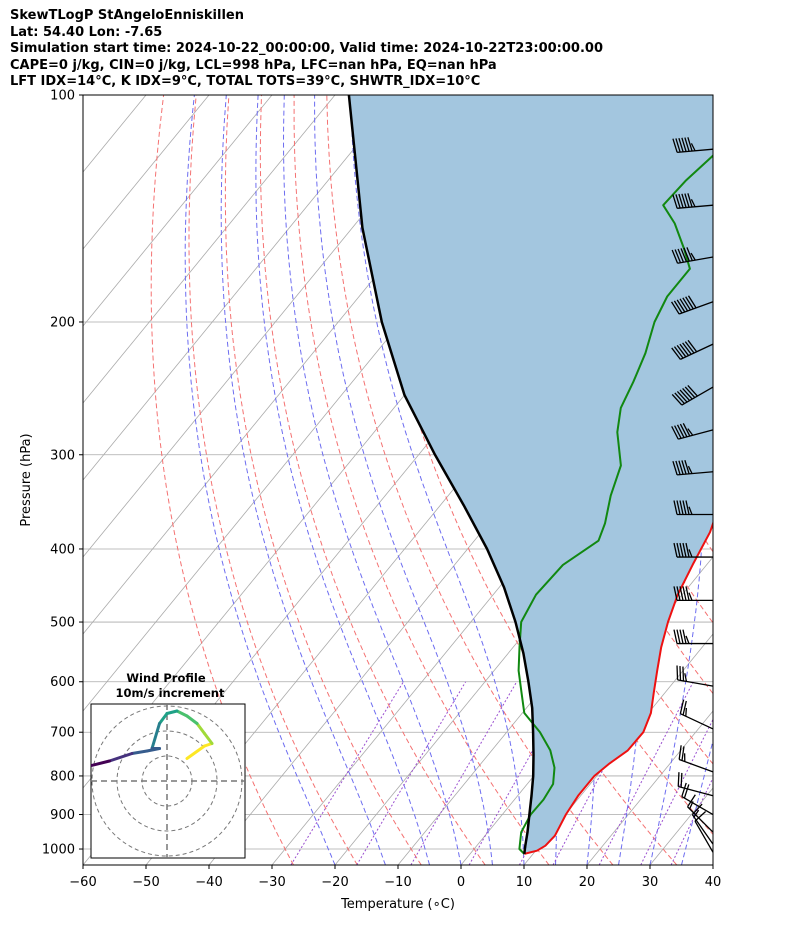  Describe the element at coordinates (145, 882) in the screenshot. I see `x-tick-label: −50` at that location.